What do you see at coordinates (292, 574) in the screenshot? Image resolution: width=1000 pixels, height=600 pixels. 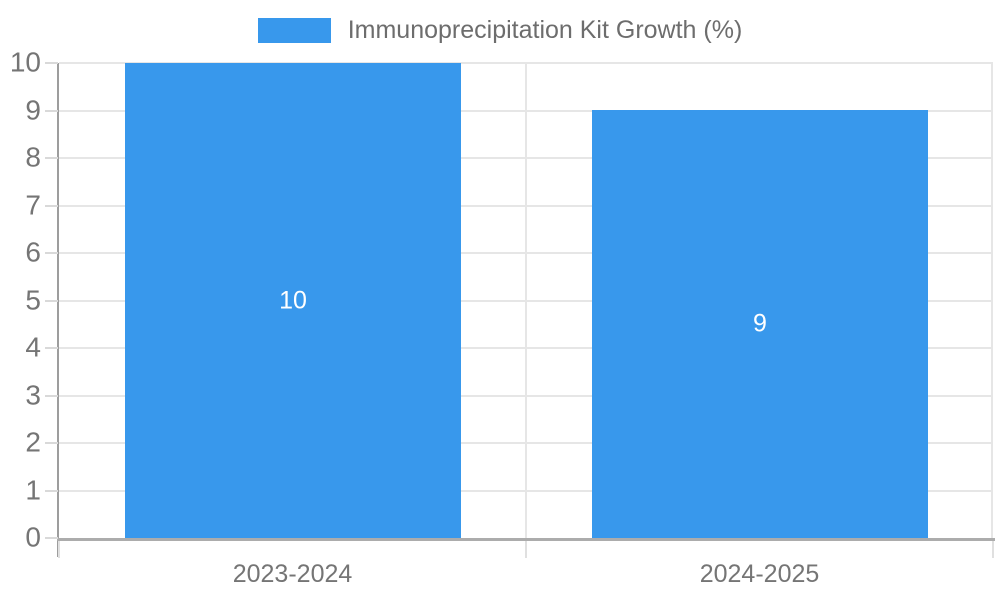 I see `x-category-label: 2023-2024` at bounding box center [292, 574].